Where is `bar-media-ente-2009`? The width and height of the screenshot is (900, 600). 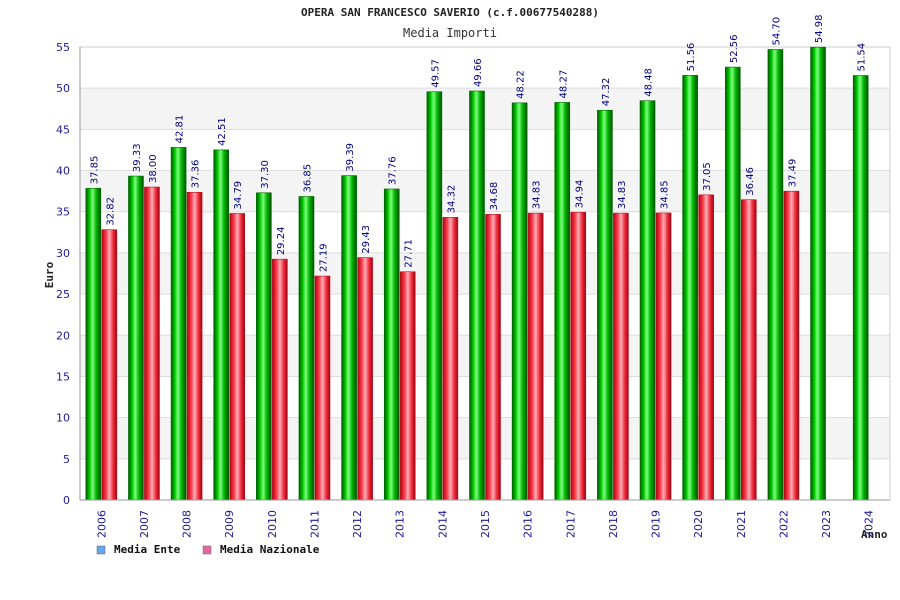
bar-media-ente-2009 is located at coordinates (221, 325).